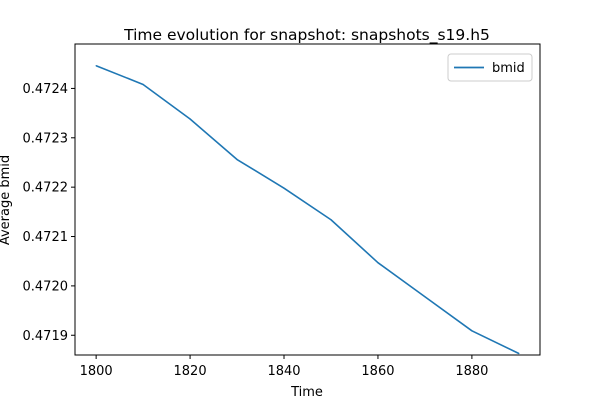 This screenshot has height=400, width=600. I want to click on y-axis-title: Average bmid, so click(6, 200).